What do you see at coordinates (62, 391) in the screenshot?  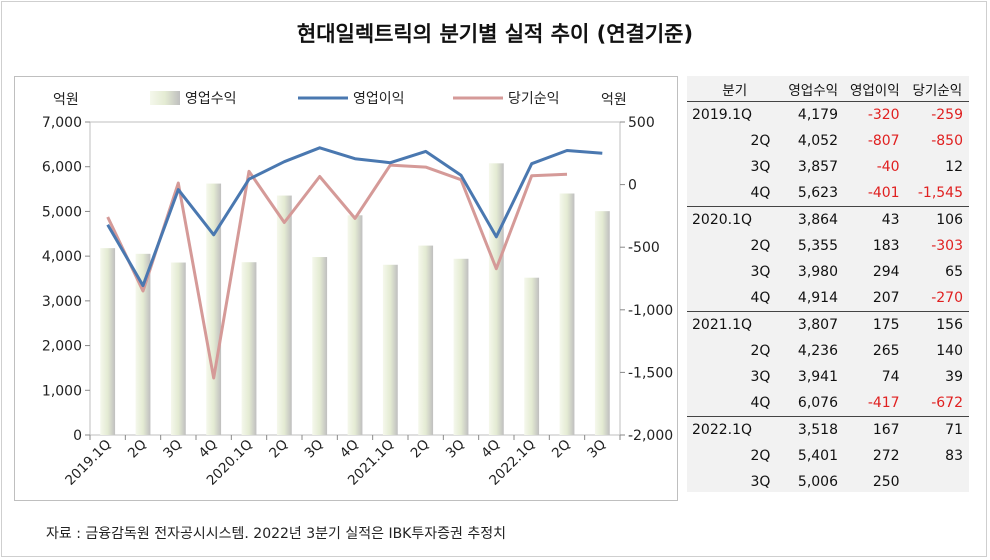 I see `left-tick-label: 1,000` at bounding box center [62, 391].